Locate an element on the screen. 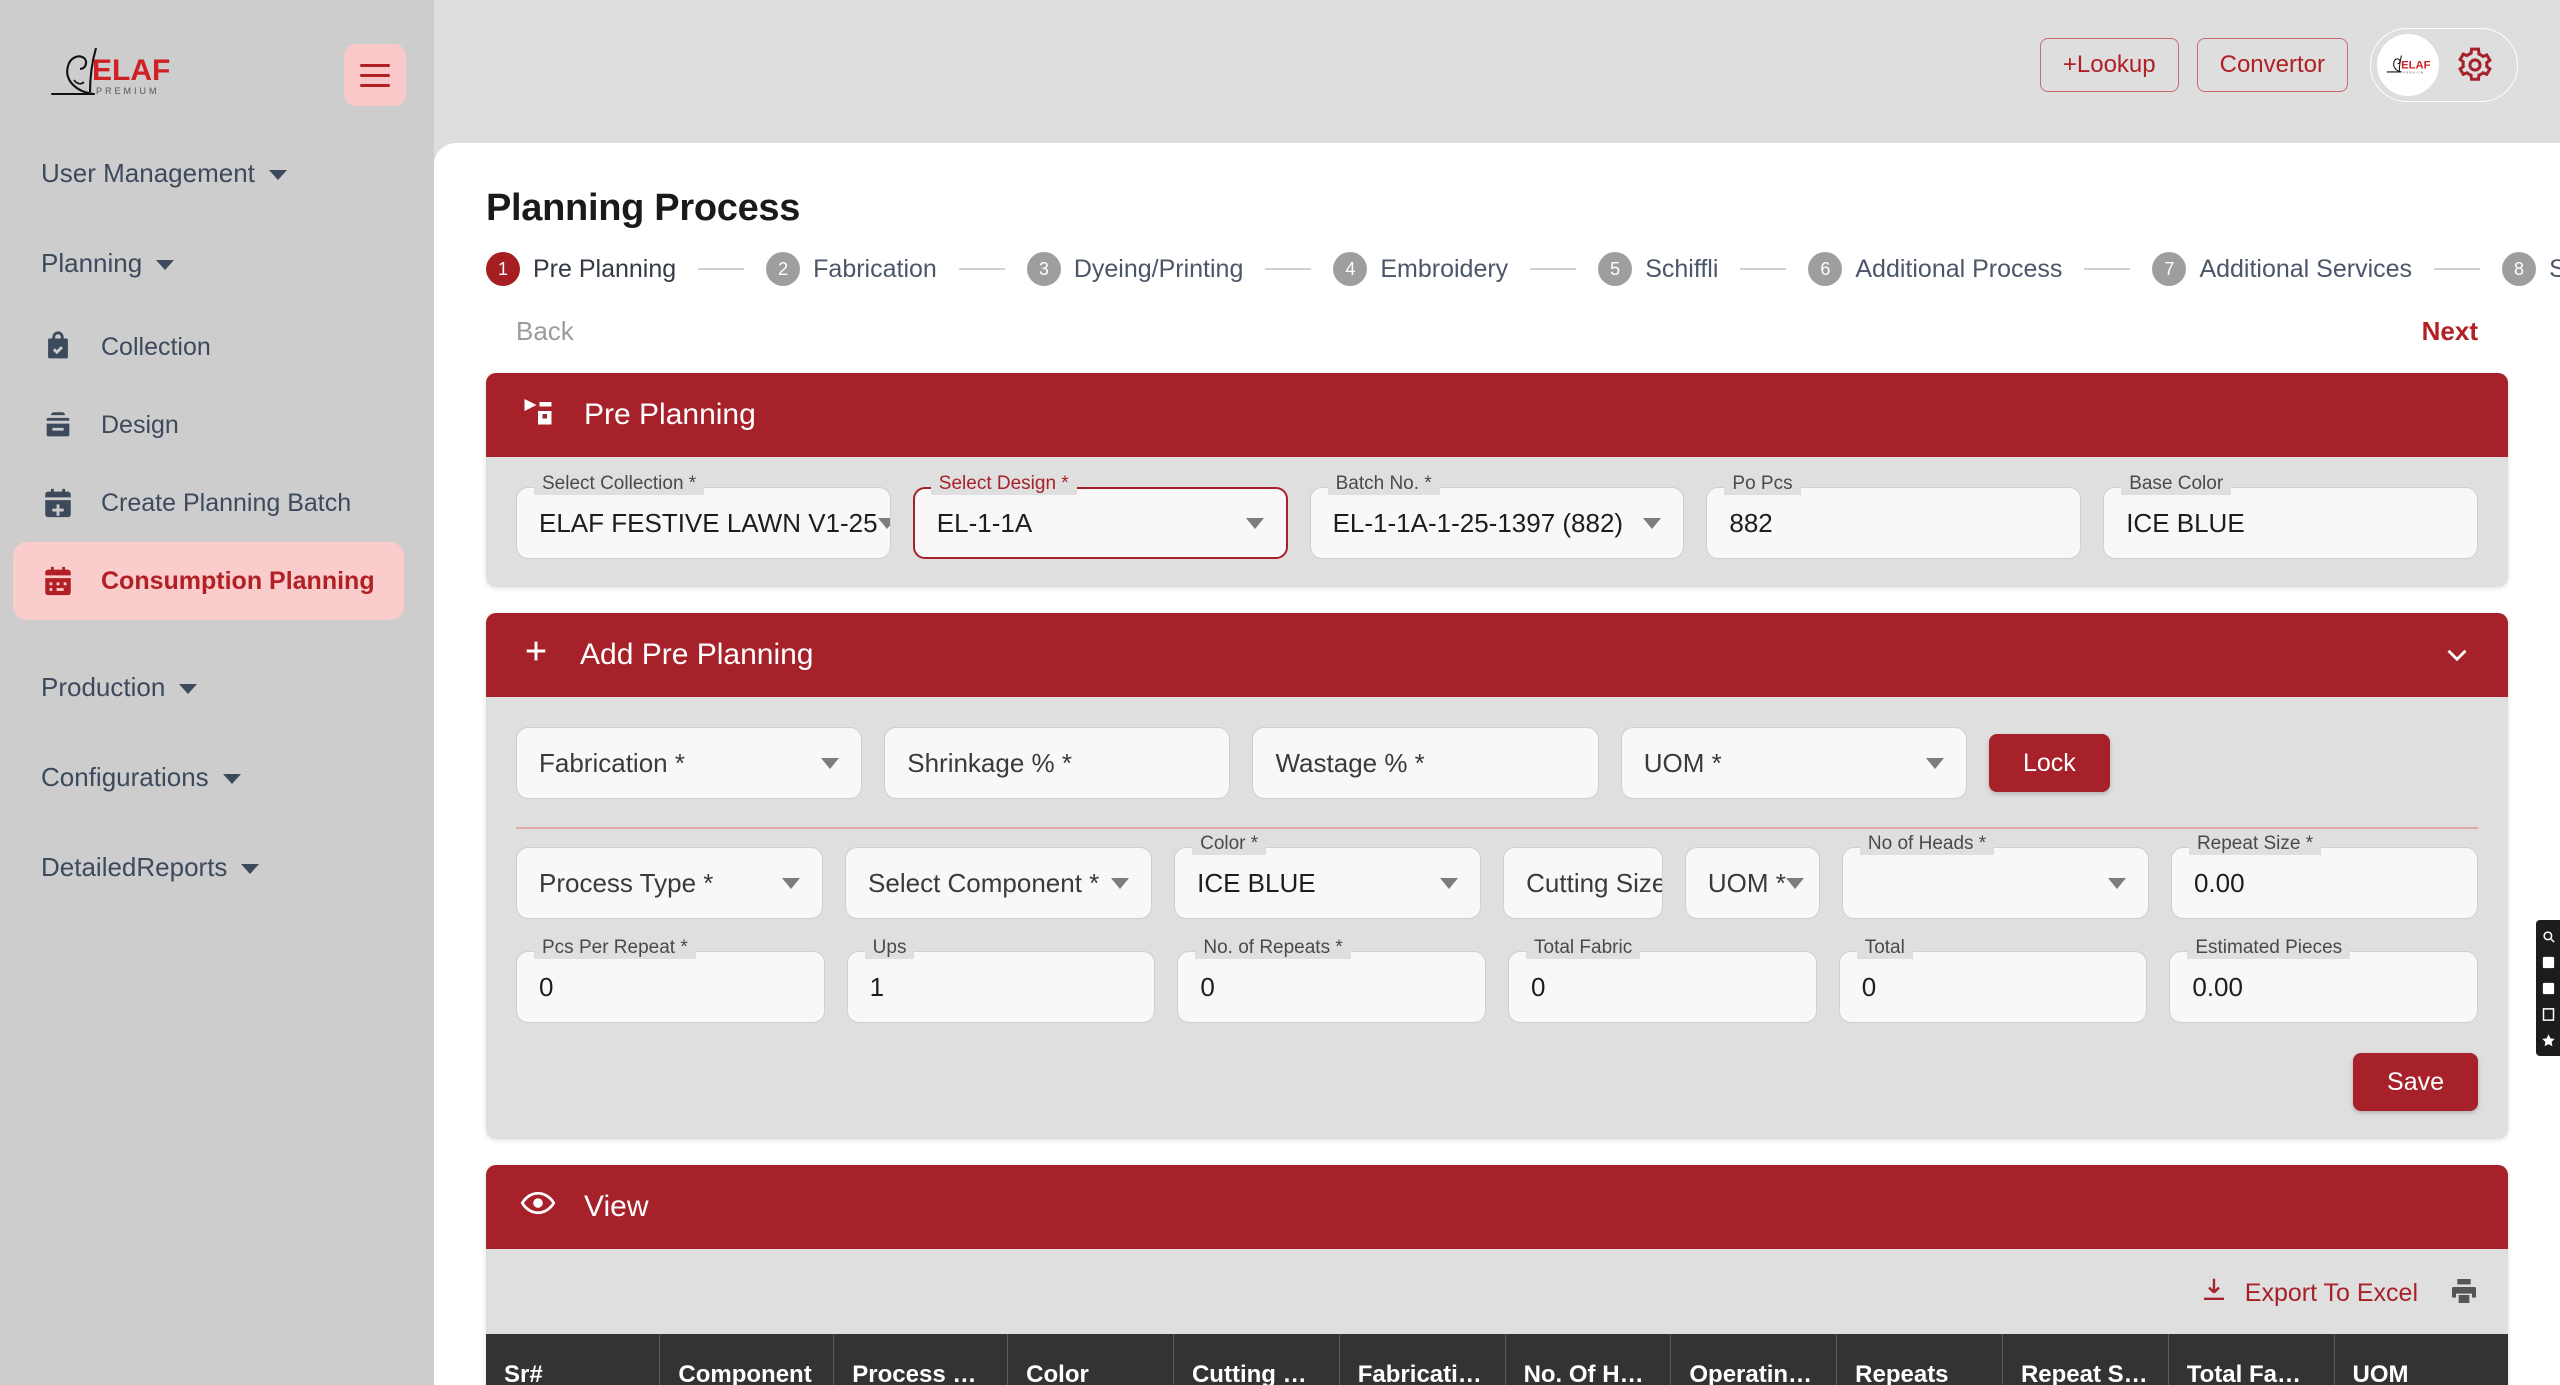 This screenshot has height=1385, width=2560. col-uom: UOM is located at coordinates (2421, 1359).